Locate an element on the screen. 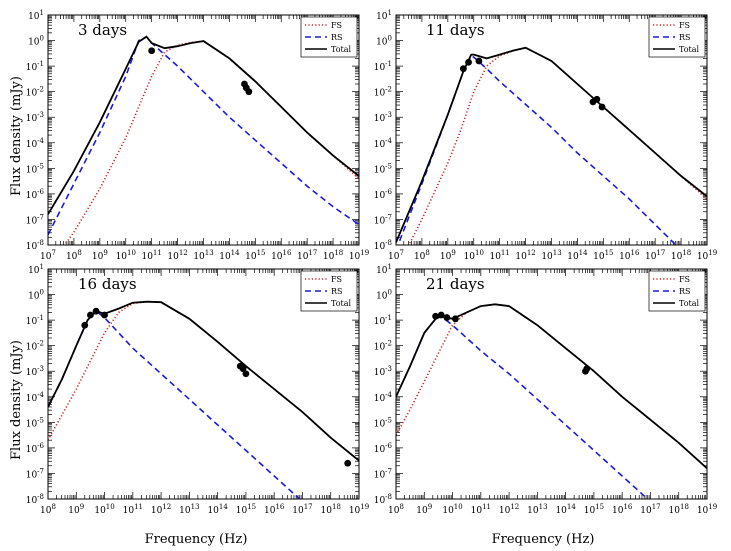 This screenshot has width=731, height=551. series-fs-line is located at coordinates (551, 386).